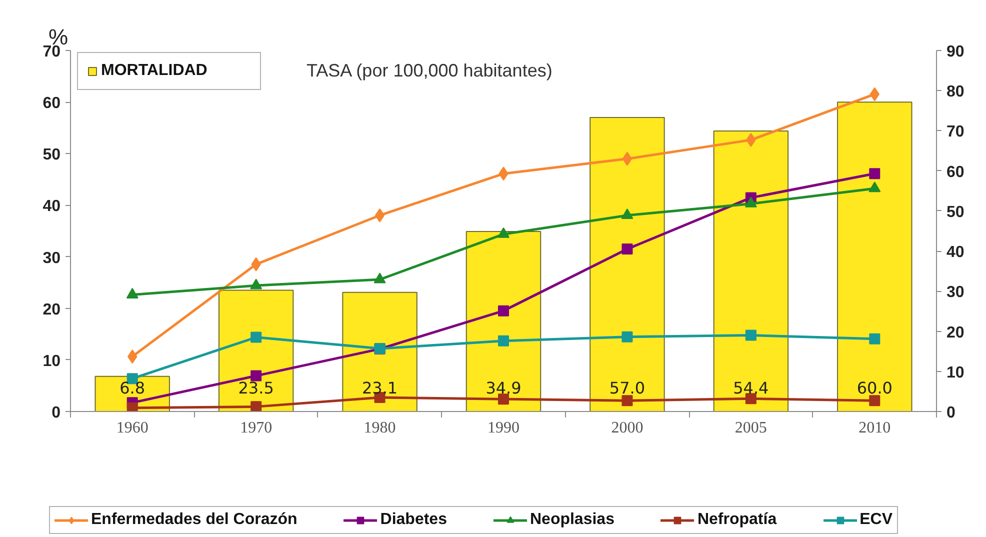 The width and height of the screenshot is (986, 537). Describe the element at coordinates (194, 519) in the screenshot. I see `legend-label: Enfermedades del Corazón` at that location.